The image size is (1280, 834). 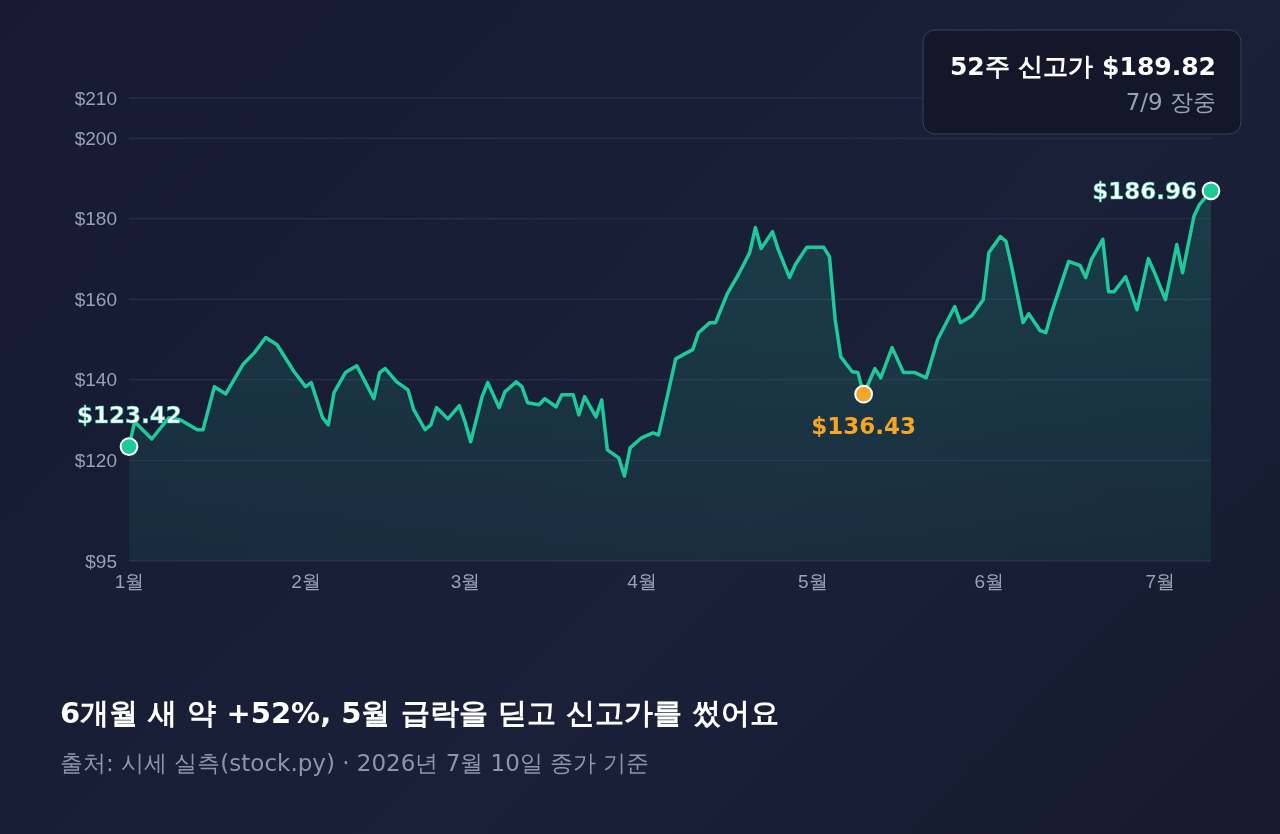 What do you see at coordinates (813, 582) in the screenshot?
I see `x-tick-label: 5월` at bounding box center [813, 582].